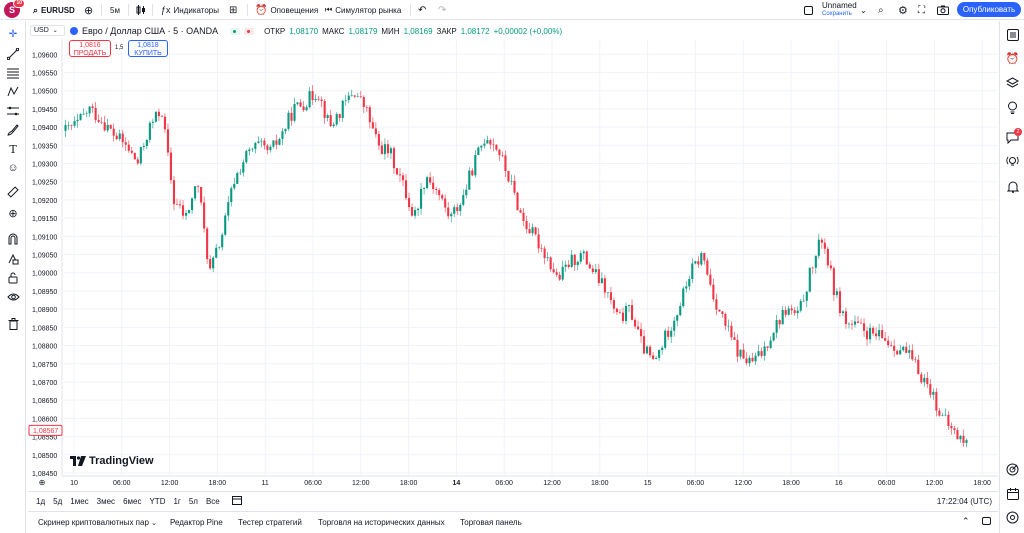  What do you see at coordinates (196, 522) in the screenshot?
I see `tab-pine-editor: Редактор Pine` at bounding box center [196, 522].